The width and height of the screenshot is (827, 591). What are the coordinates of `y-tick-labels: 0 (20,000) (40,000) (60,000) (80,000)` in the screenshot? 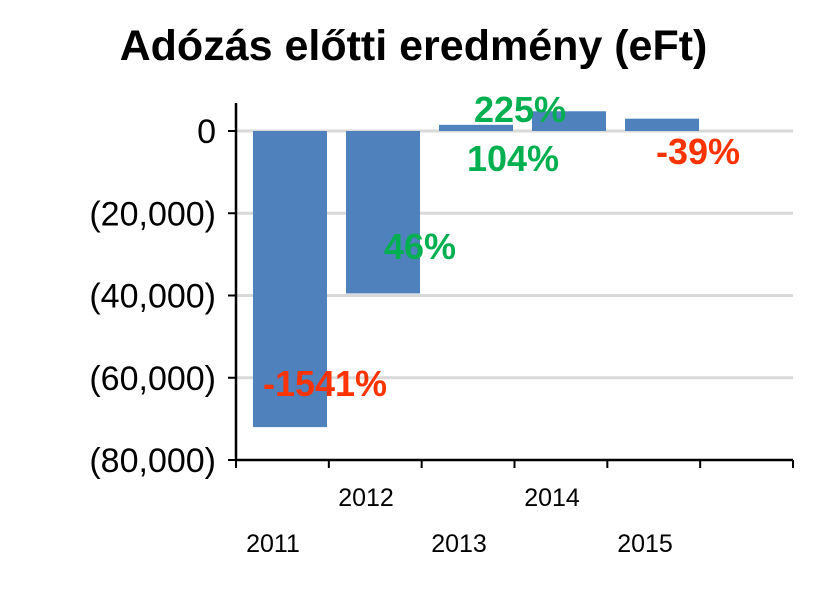 It's located at (152, 296).